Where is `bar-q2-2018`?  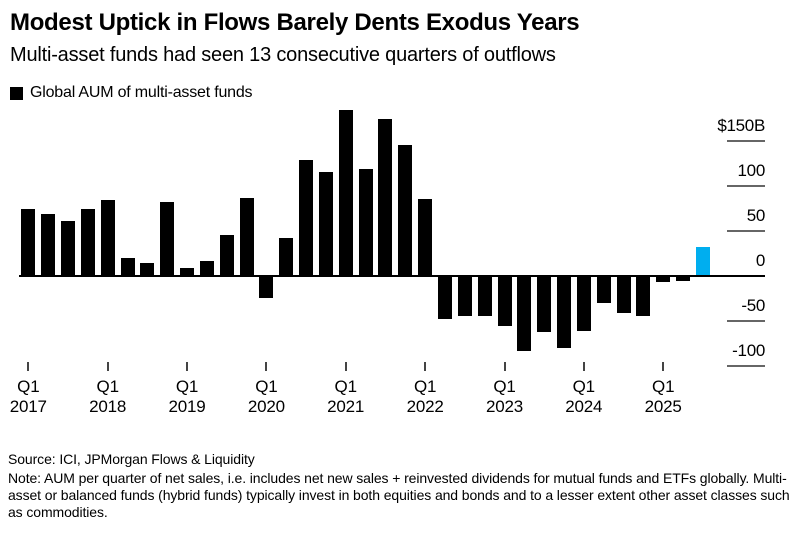 bar-q2-2018 is located at coordinates (127, 267).